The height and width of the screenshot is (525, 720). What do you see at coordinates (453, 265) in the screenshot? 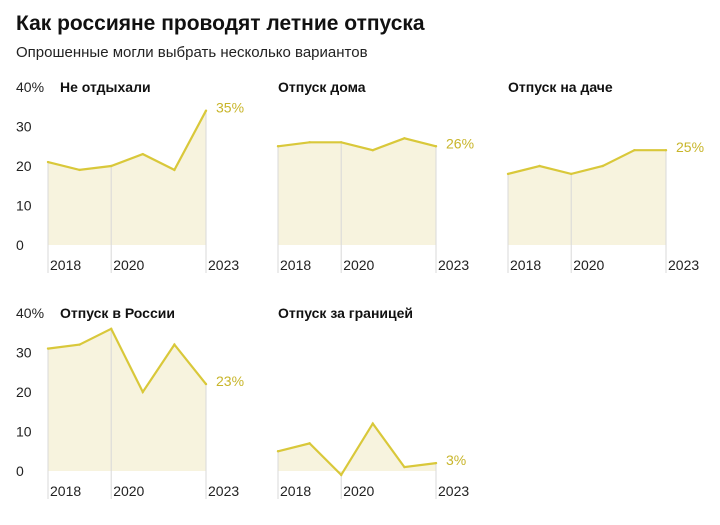
I see `panel-2-x-tick-label: 2023` at bounding box center [453, 265].